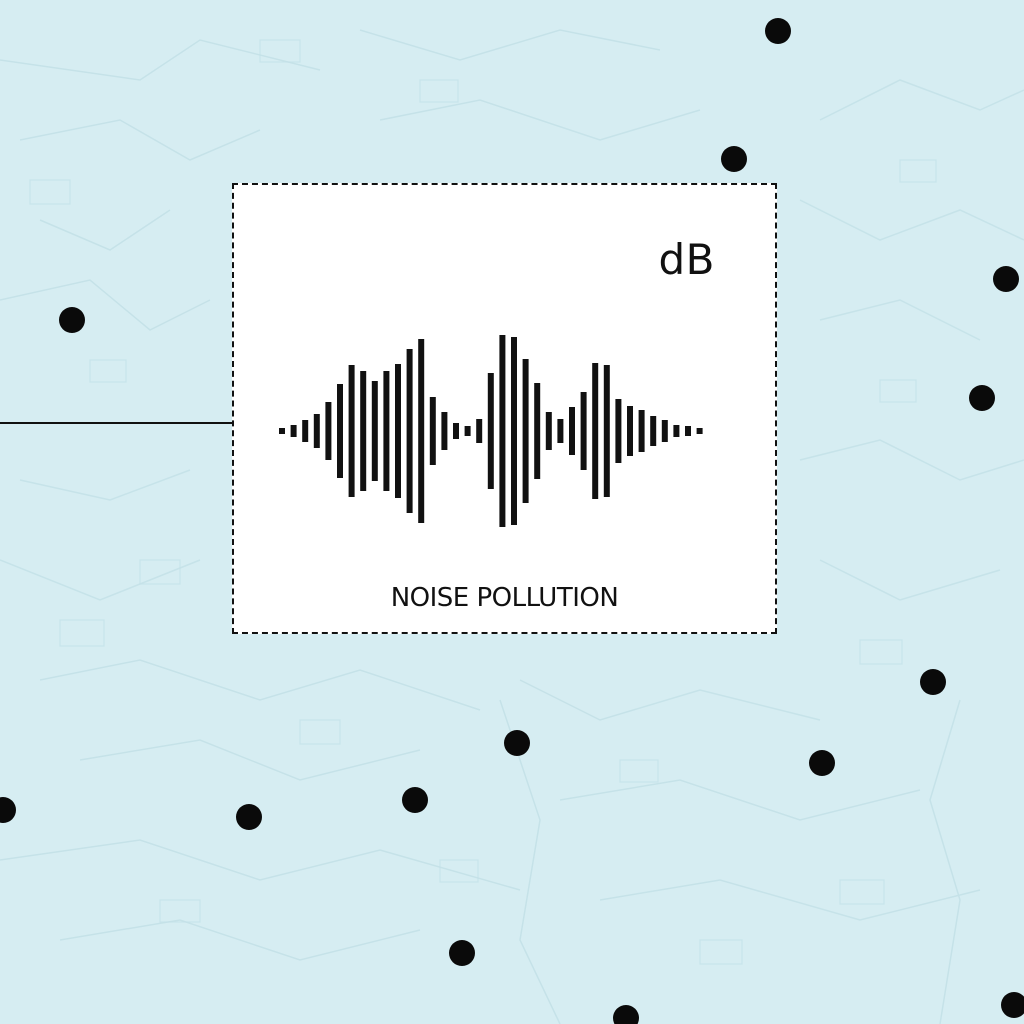 This screenshot has width=1024, height=1024. Describe the element at coordinates (504, 598) in the screenshot. I see `panel-caption: NOISE POLLUTION` at that location.